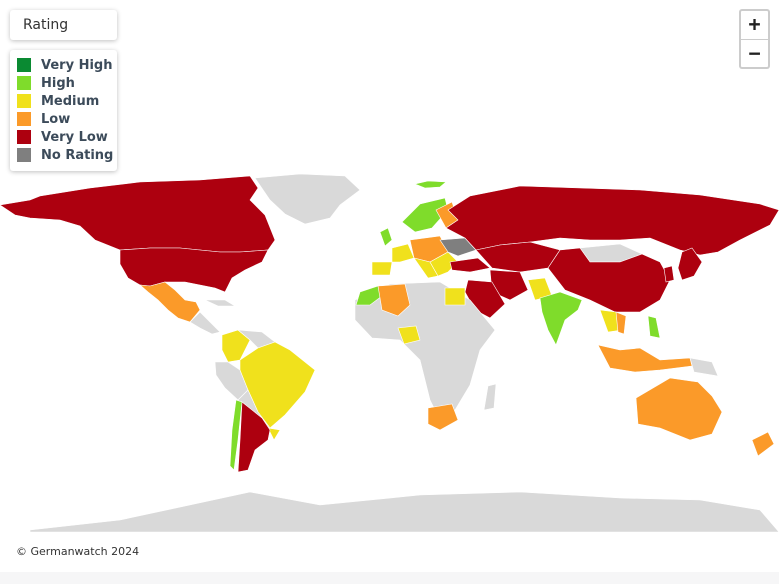  What do you see at coordinates (654, 327) in the screenshot?
I see `country-philippines` at bounding box center [654, 327].